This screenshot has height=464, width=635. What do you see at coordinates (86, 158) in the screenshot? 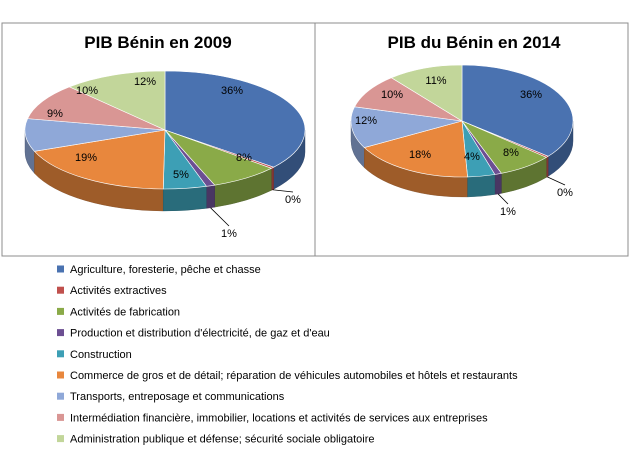
I see `data-label-2009-5: 19%` at bounding box center [86, 158].